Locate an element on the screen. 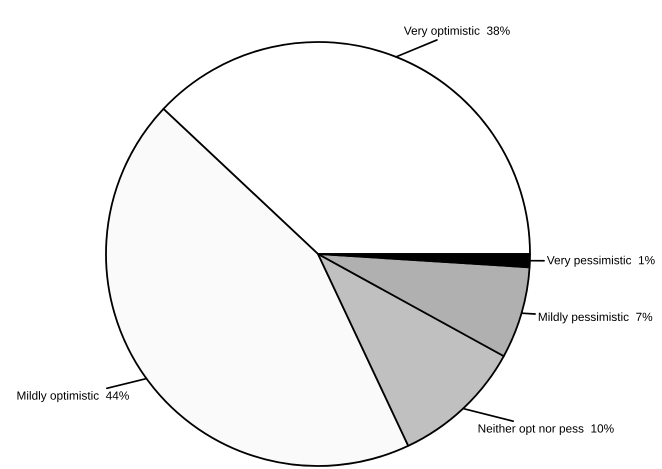 This screenshot has height=469, width=662. slice-label: Mildly pessimistic 7% is located at coordinates (595, 318).